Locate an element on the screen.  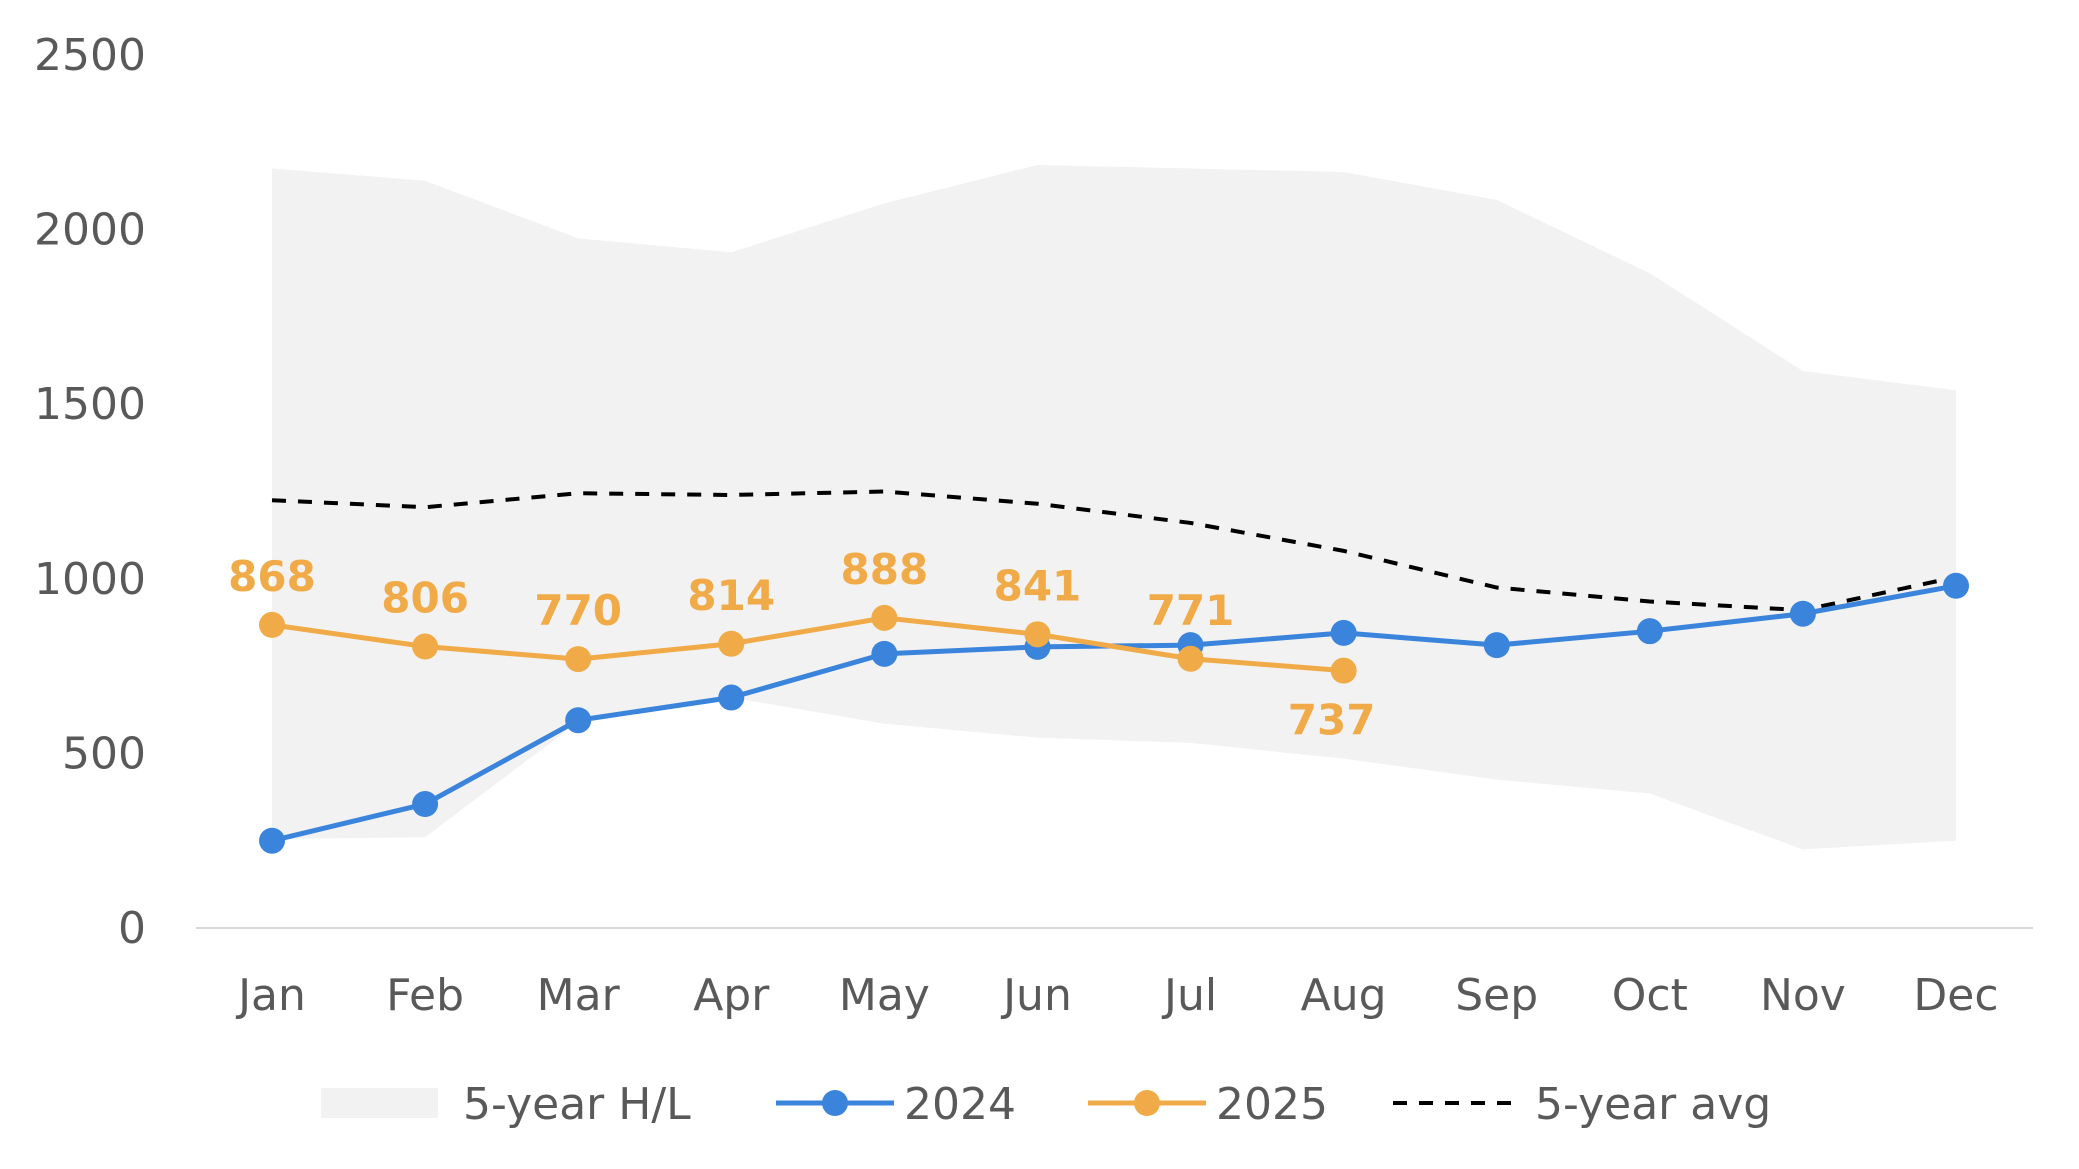
x-tick-label: Jan is located at coordinates (270, 995).